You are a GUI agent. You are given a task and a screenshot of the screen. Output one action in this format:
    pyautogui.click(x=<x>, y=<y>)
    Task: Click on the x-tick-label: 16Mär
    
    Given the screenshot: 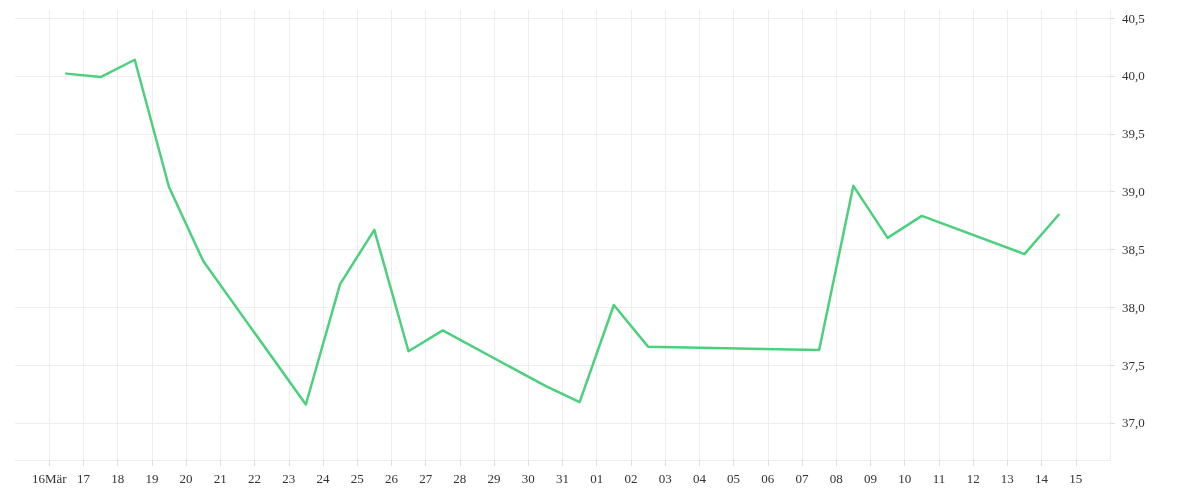 What is the action you would take?
    pyautogui.click(x=49, y=478)
    